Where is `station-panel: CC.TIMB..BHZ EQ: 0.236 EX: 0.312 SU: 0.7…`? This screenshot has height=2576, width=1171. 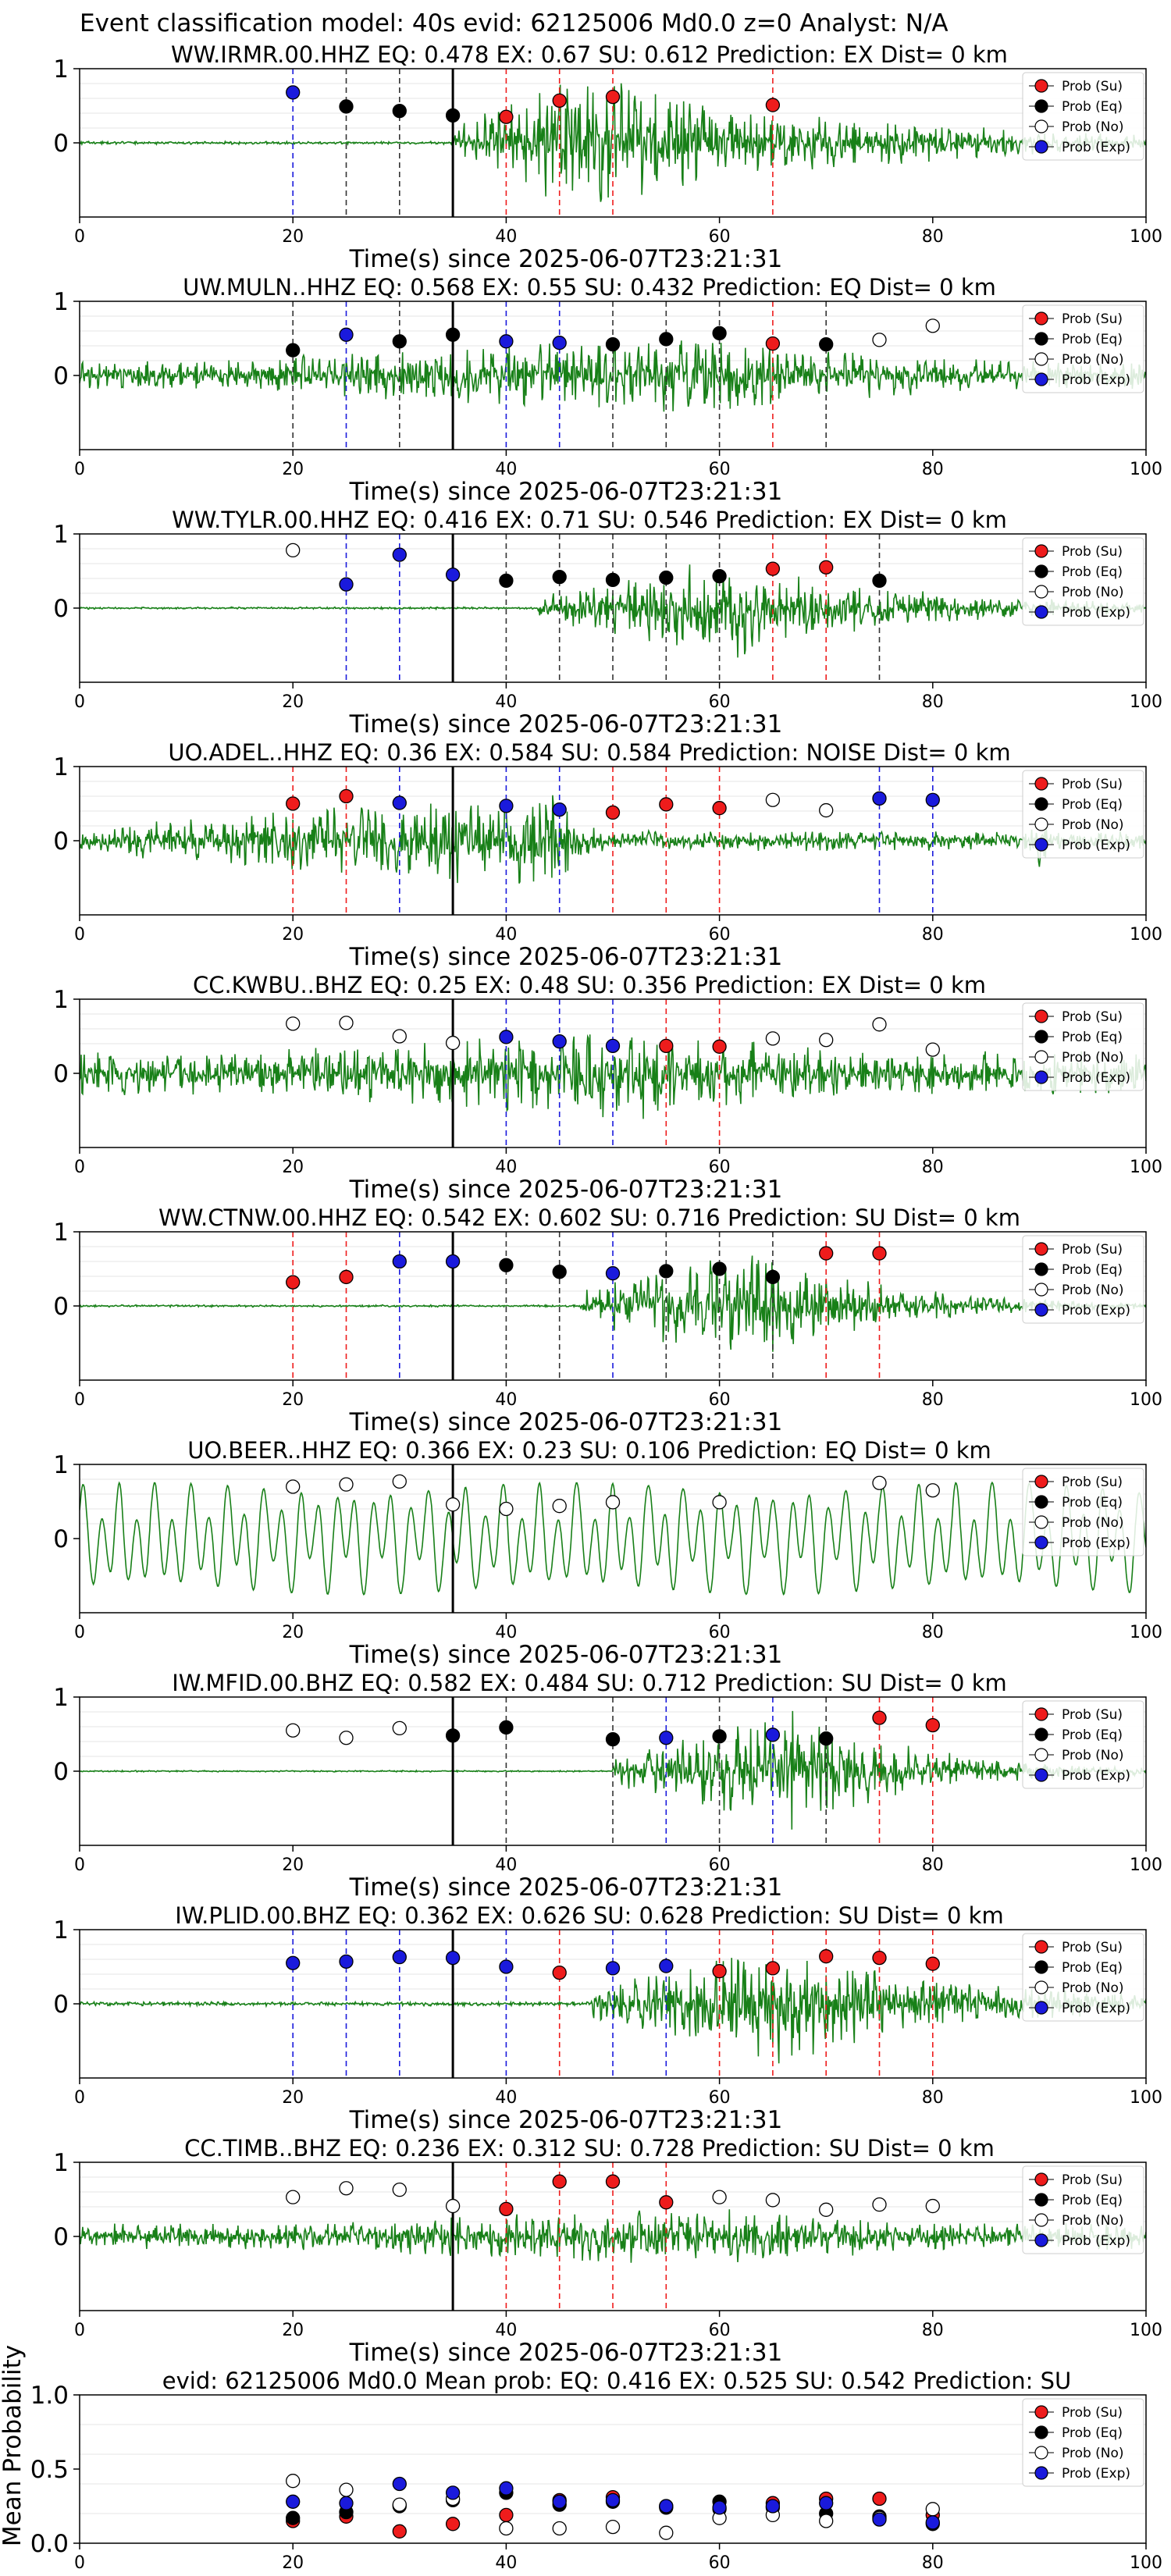
station-panel: CC.TIMB..BHZ EQ: 0.236 EX: 0.312 SU: 0.7… is located at coordinates (607, 2251).